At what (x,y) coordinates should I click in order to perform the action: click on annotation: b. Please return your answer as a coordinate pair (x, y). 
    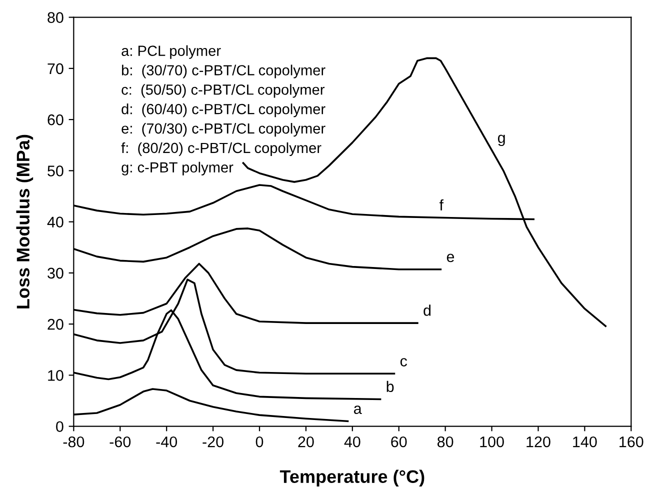
    Looking at the image, I should click on (390, 386).